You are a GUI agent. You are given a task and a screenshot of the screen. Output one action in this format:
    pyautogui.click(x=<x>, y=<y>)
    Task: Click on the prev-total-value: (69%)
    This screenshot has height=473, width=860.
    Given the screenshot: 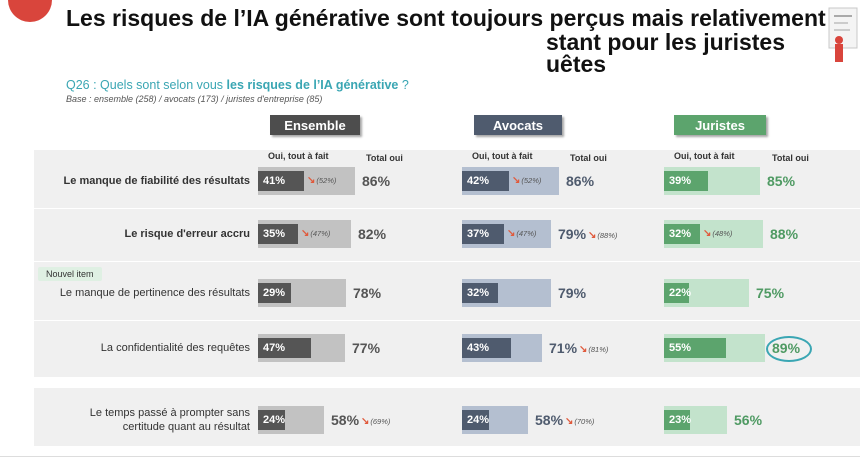 What is the action you would take?
    pyautogui.click(x=380, y=421)
    